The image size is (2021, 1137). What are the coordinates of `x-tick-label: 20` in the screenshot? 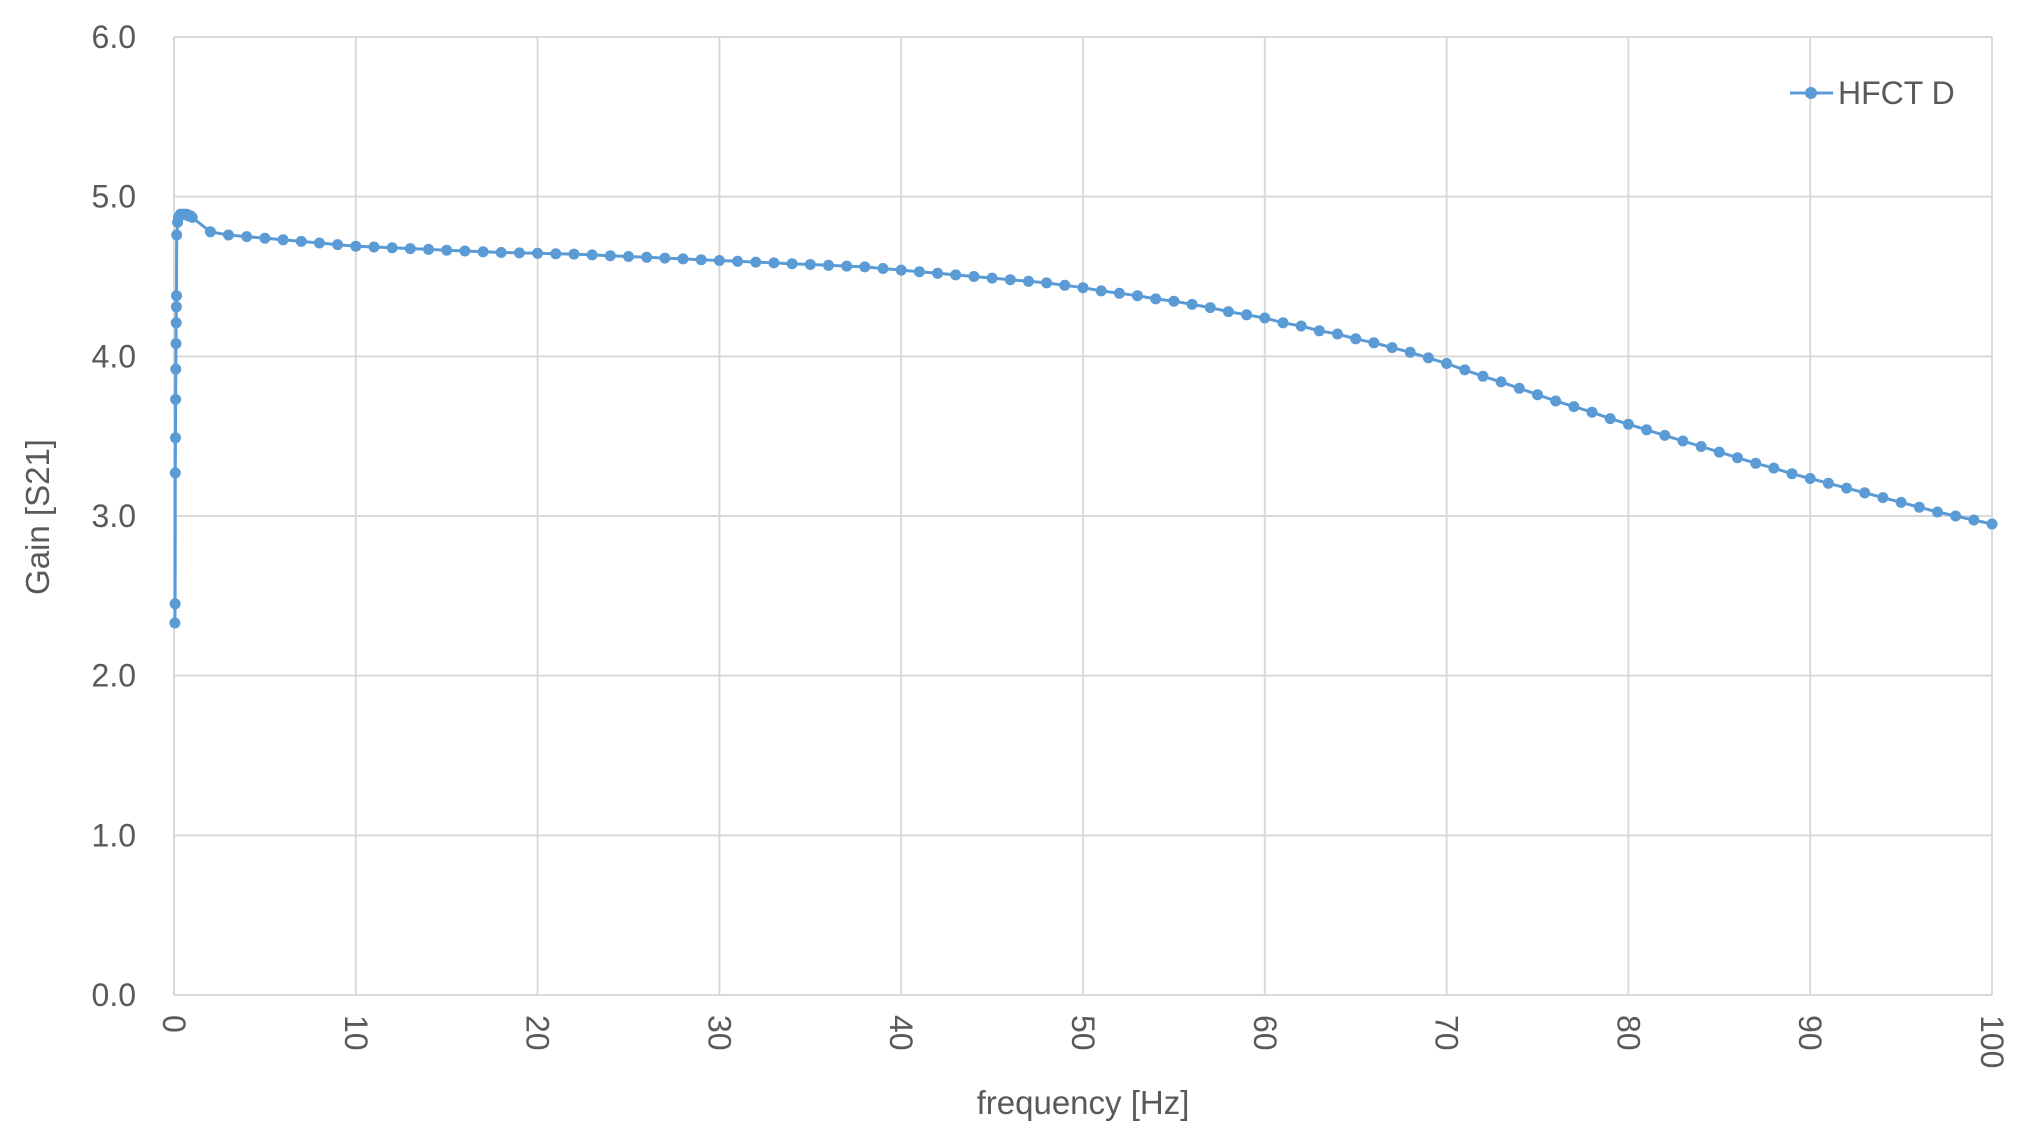 It's located at (538, 1033).